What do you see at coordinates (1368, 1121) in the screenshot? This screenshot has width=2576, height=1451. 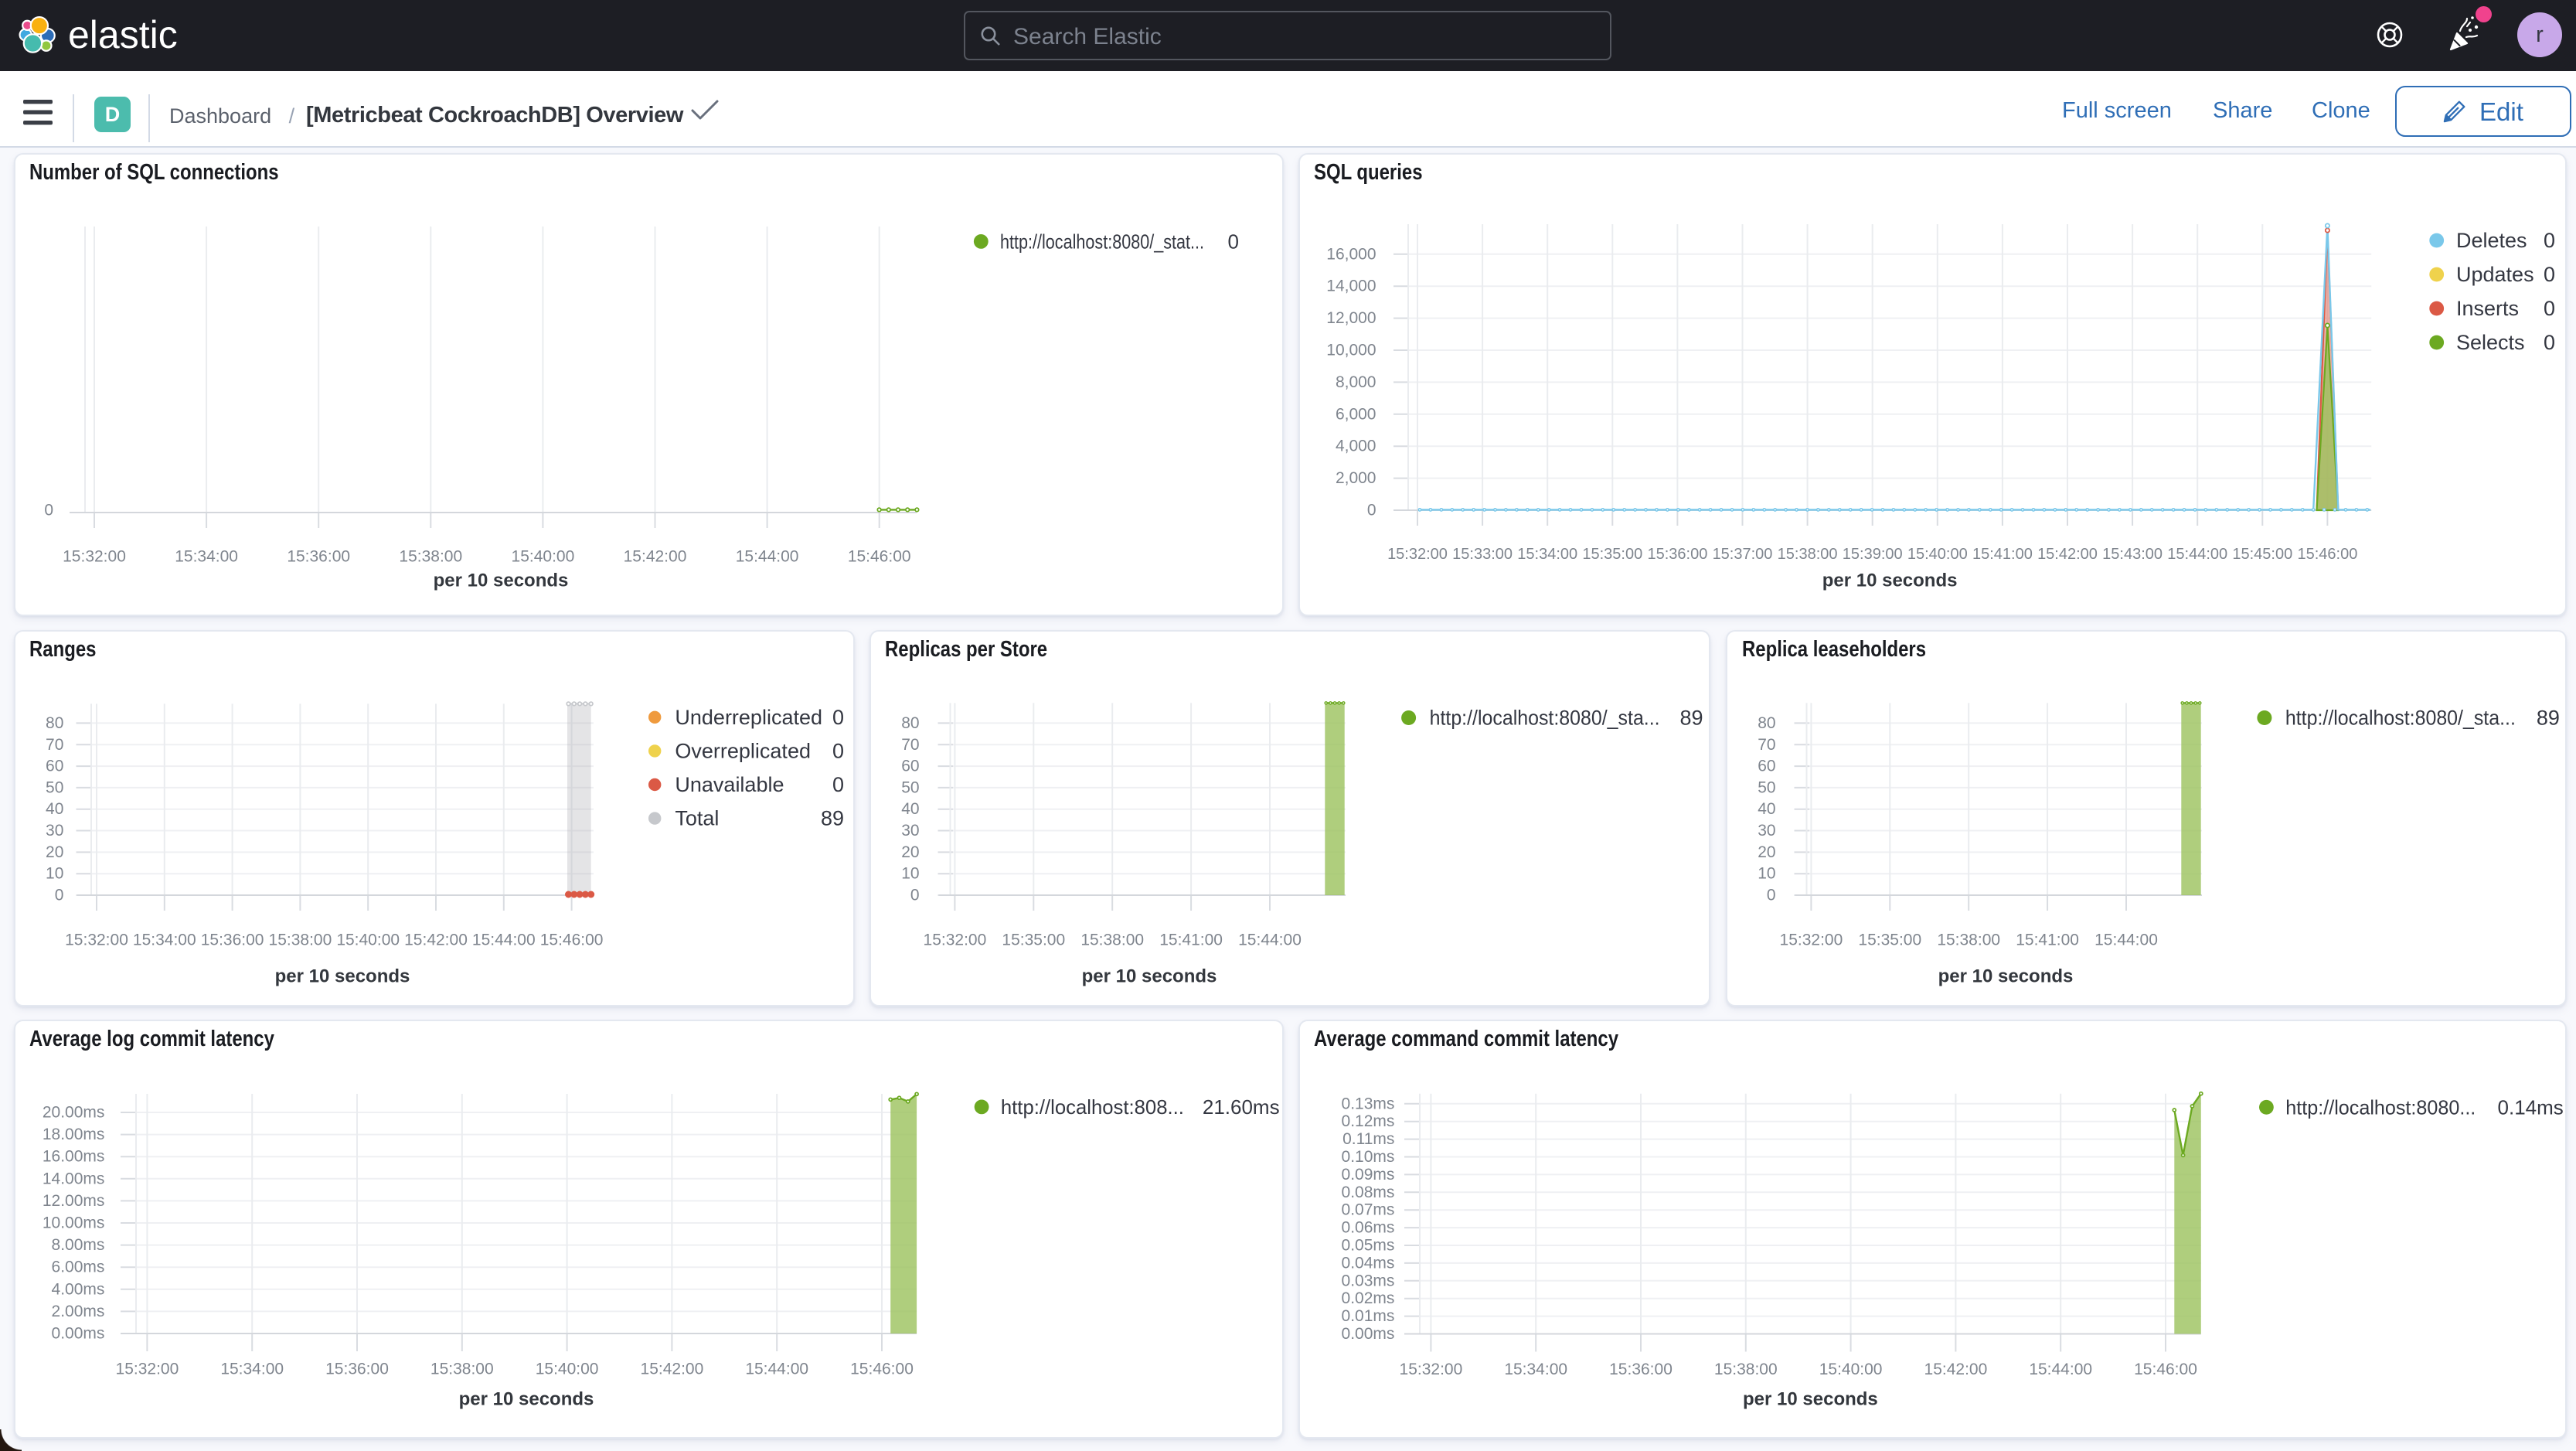 I see `svg-text: 0.12ms` at bounding box center [1368, 1121].